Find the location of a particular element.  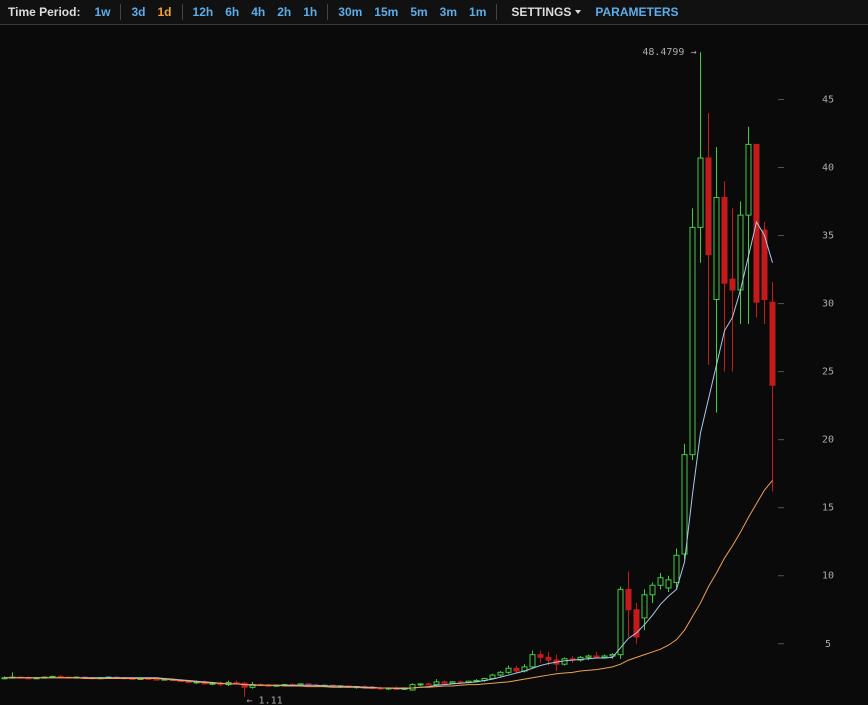

period-button: 3d is located at coordinates (138, 12).